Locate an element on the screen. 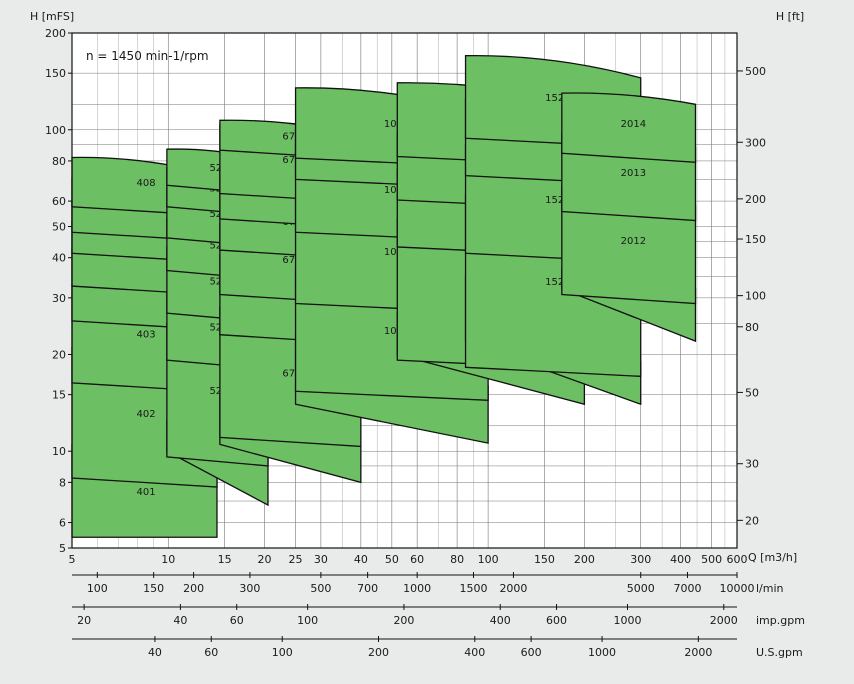 The width and height of the screenshot is (854, 684). curve-label-1522: 1522 is located at coordinates (557, 282).